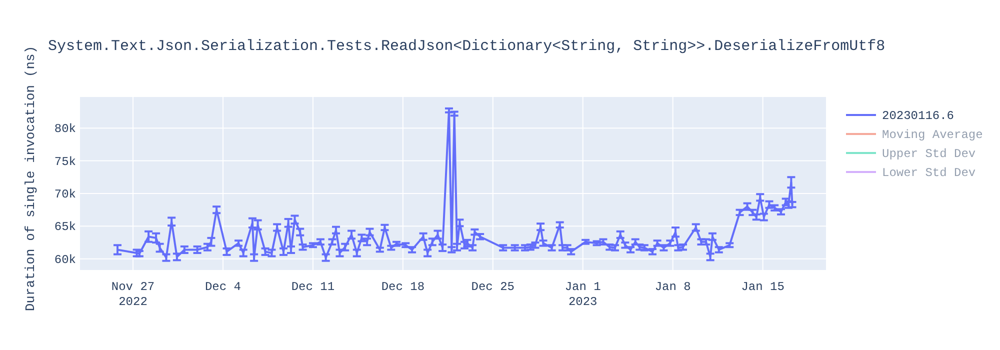 The width and height of the screenshot is (1000, 350). What do you see at coordinates (403, 287) in the screenshot?
I see `x-tick-label: Dec 18` at bounding box center [403, 287].